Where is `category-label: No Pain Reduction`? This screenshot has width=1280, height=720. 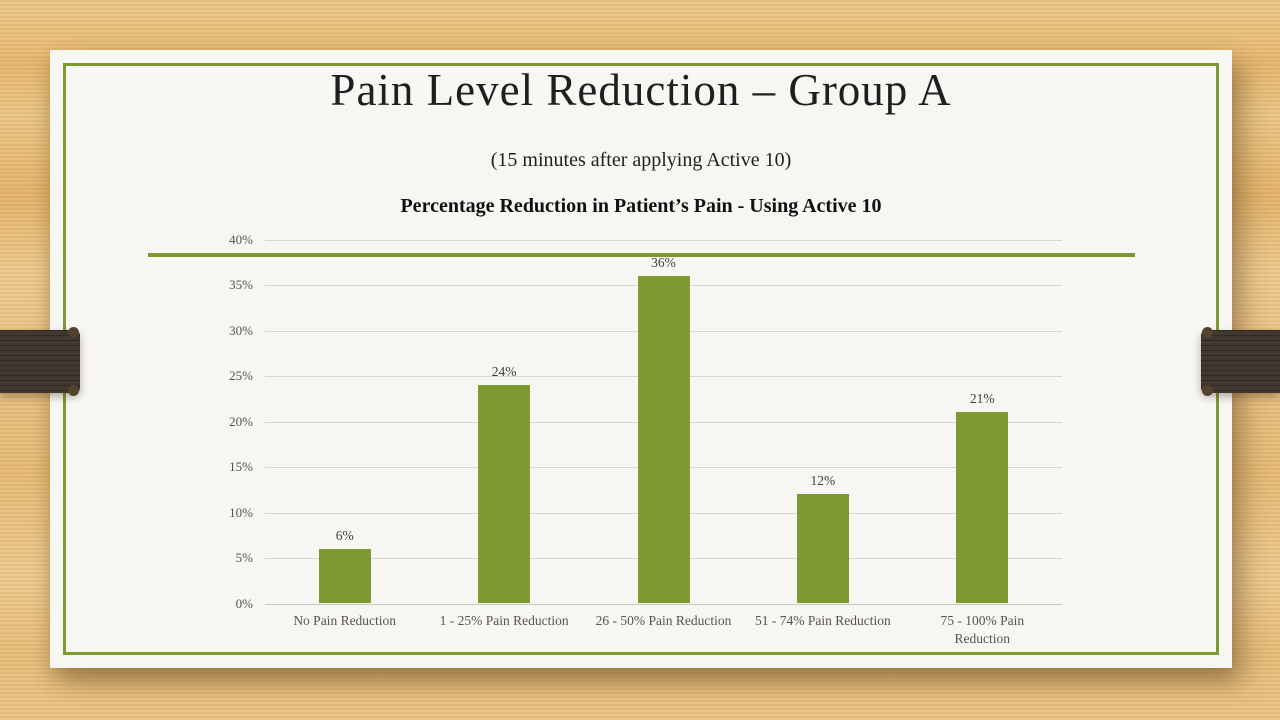 category-label: No Pain Reduction is located at coordinates (345, 620).